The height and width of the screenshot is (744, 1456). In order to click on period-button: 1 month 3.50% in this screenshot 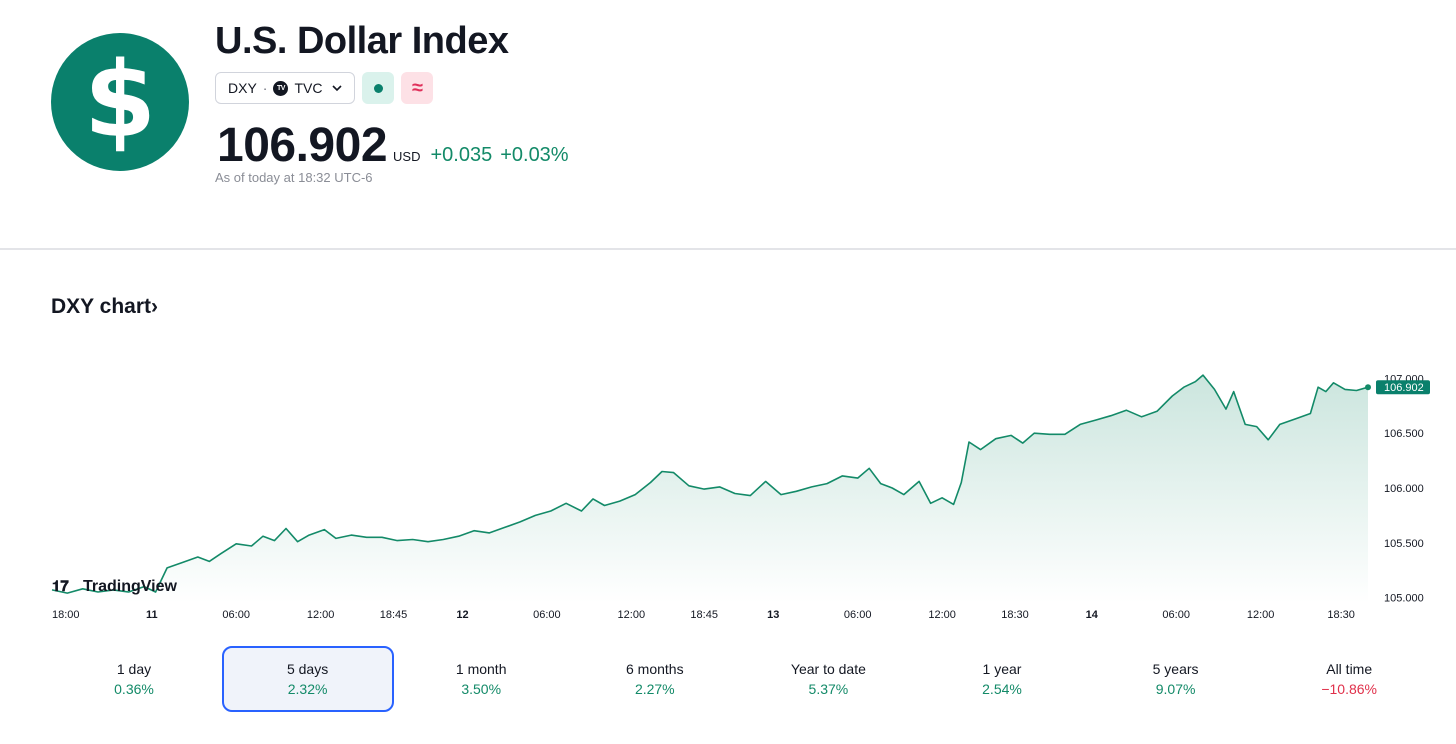, I will do `click(481, 679)`.